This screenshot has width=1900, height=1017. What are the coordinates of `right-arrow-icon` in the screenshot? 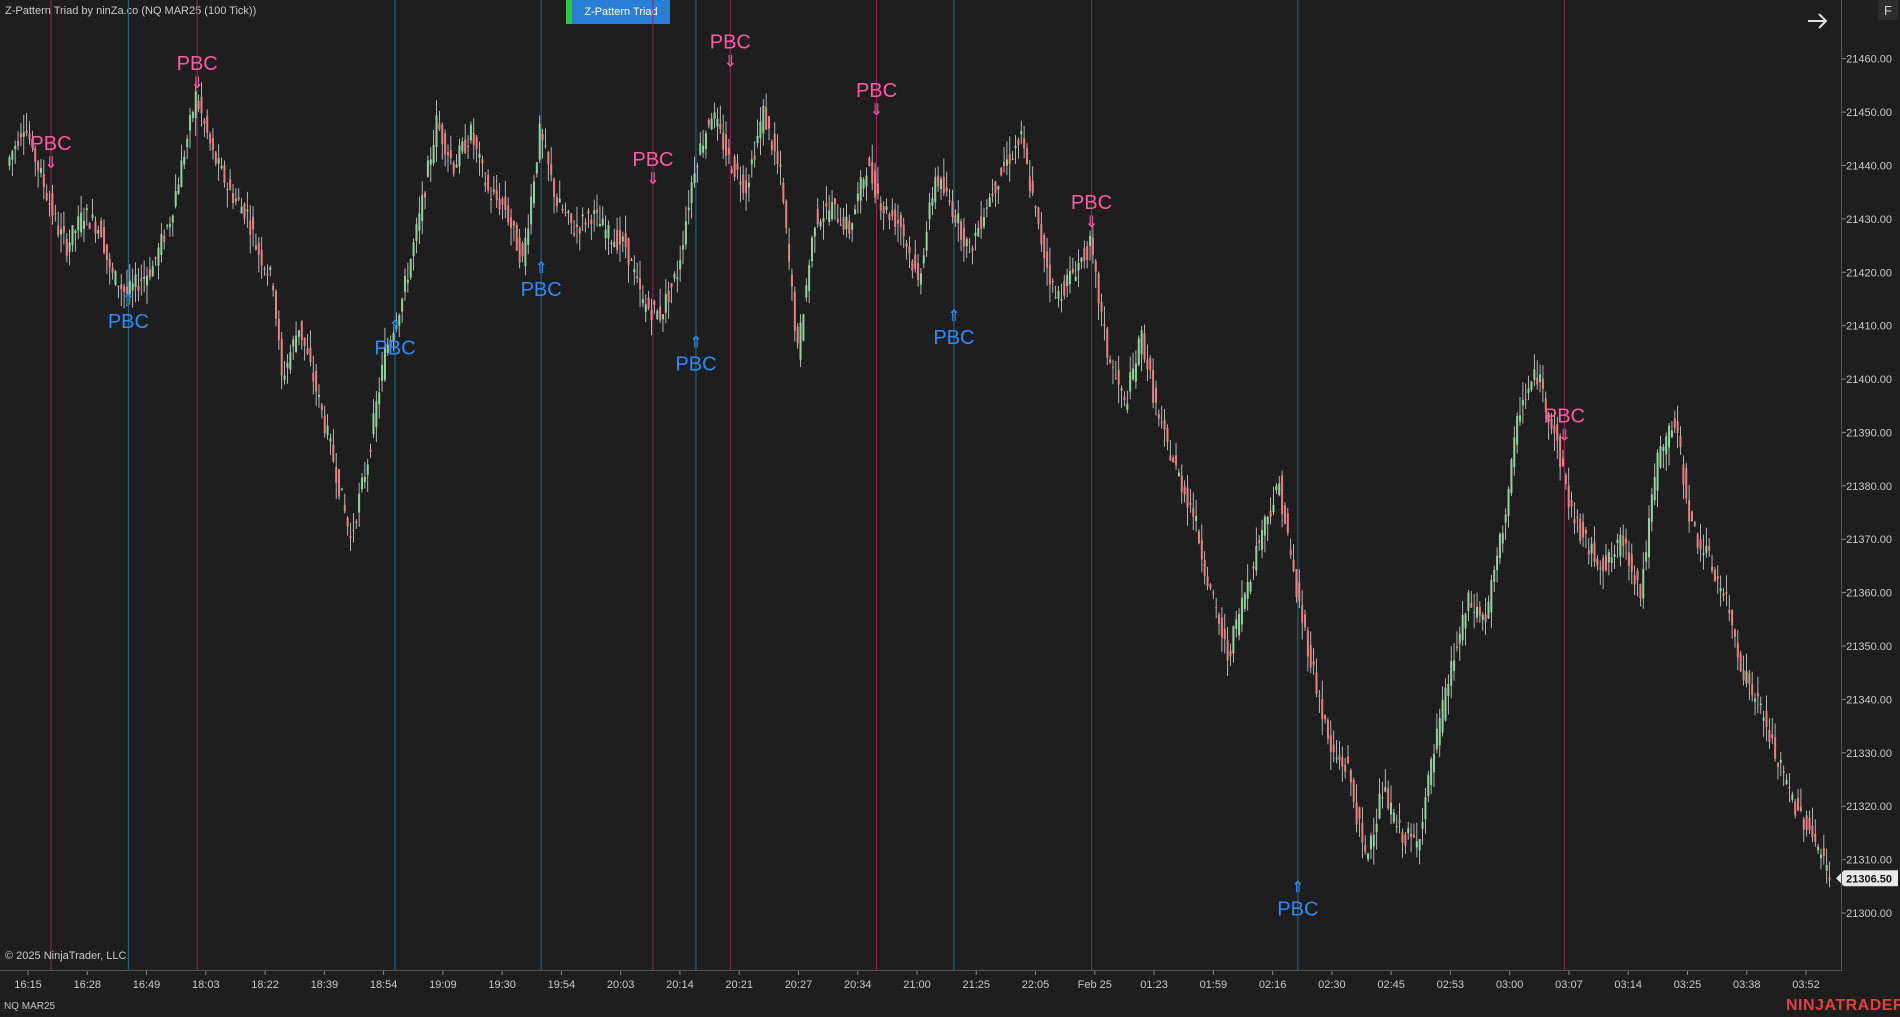 It's located at (1817, 21).